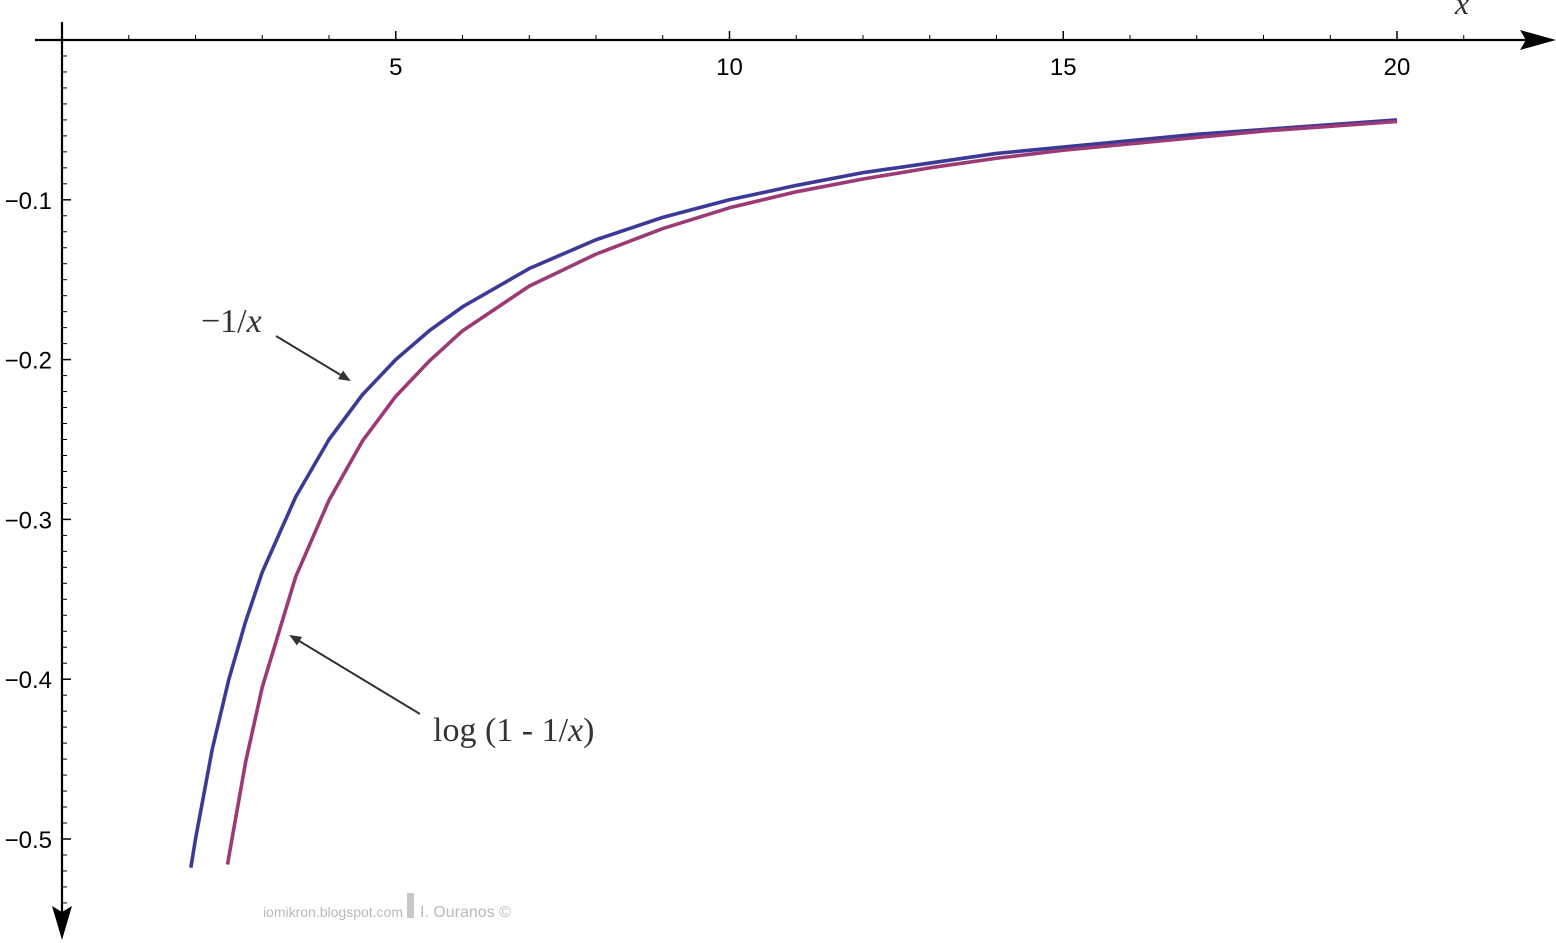 Image resolution: width=1556 pixels, height=943 pixels. I want to click on x-axis-title: x, so click(1461, 10).